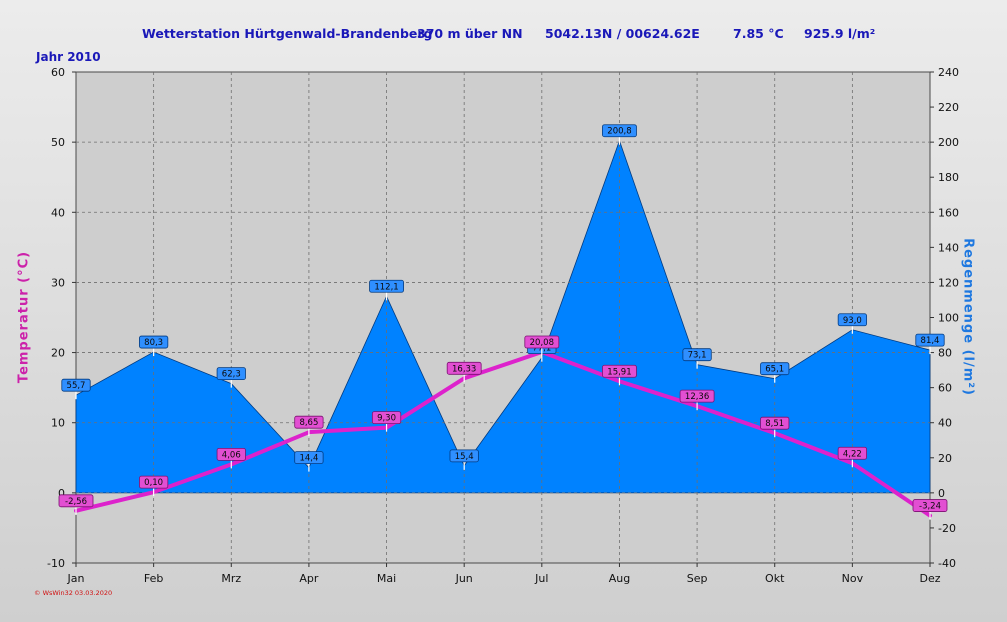  What do you see at coordinates (948, 107) in the screenshot?
I see `y2-tick-label: 220` at bounding box center [948, 107].